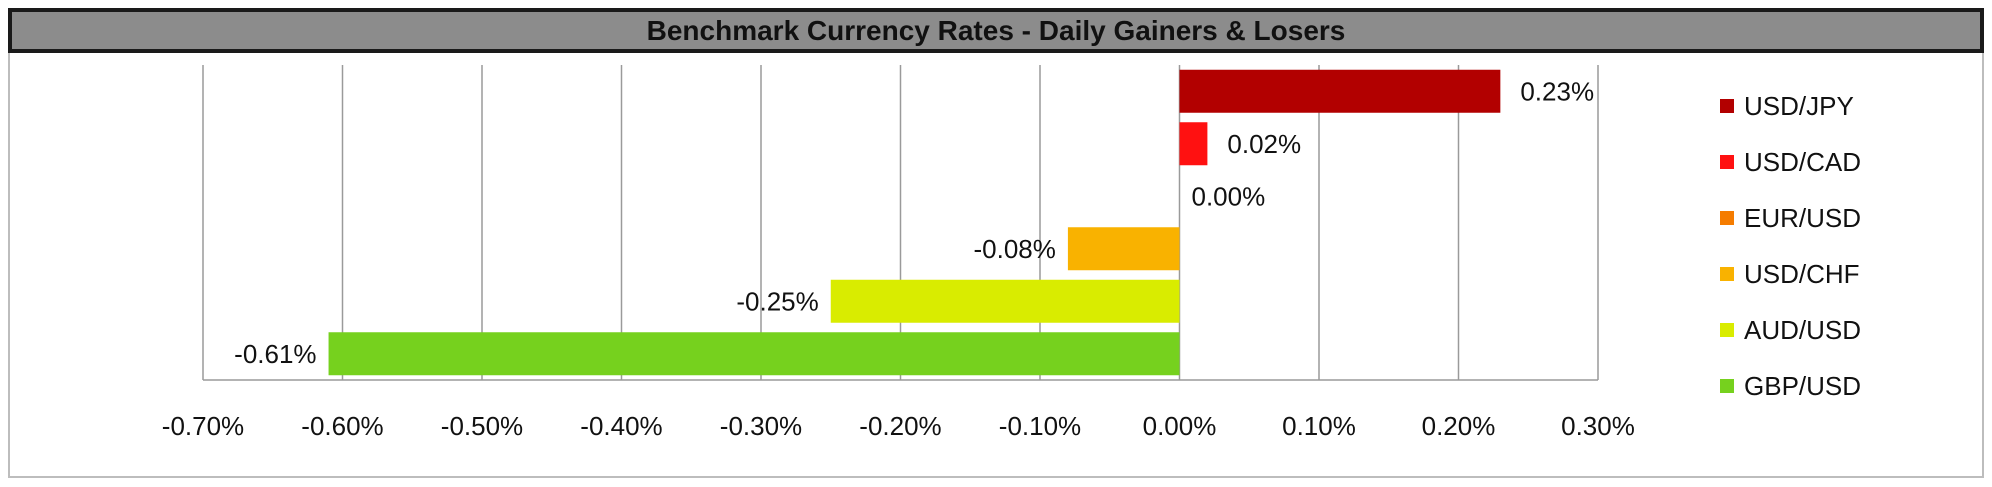 Image resolution: width=1992 pixels, height=487 pixels. I want to click on legend-item: GBP/USD, so click(1850, 386).